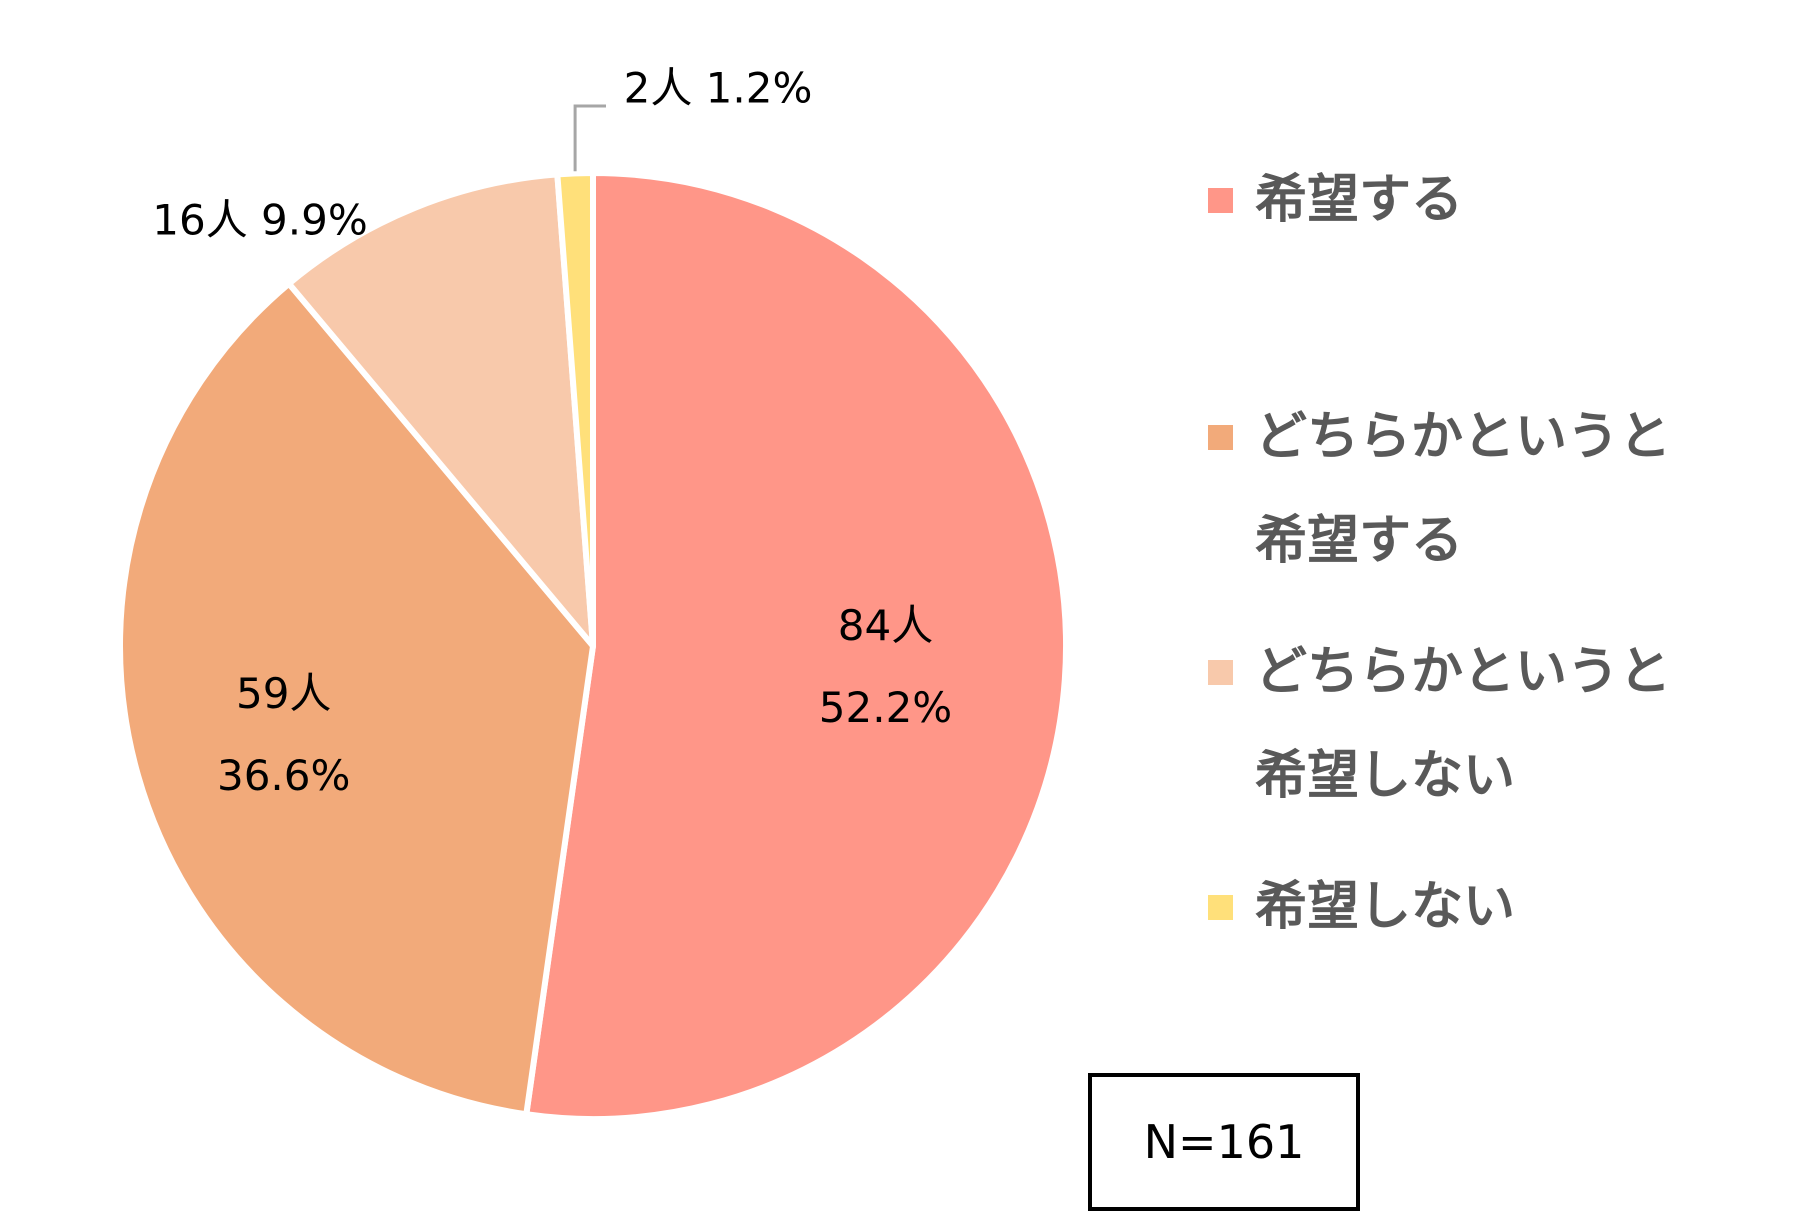 The image size is (1813, 1211). What do you see at coordinates (283, 693) in the screenshot?
I see `slice-count-label-2: 59人` at bounding box center [283, 693].